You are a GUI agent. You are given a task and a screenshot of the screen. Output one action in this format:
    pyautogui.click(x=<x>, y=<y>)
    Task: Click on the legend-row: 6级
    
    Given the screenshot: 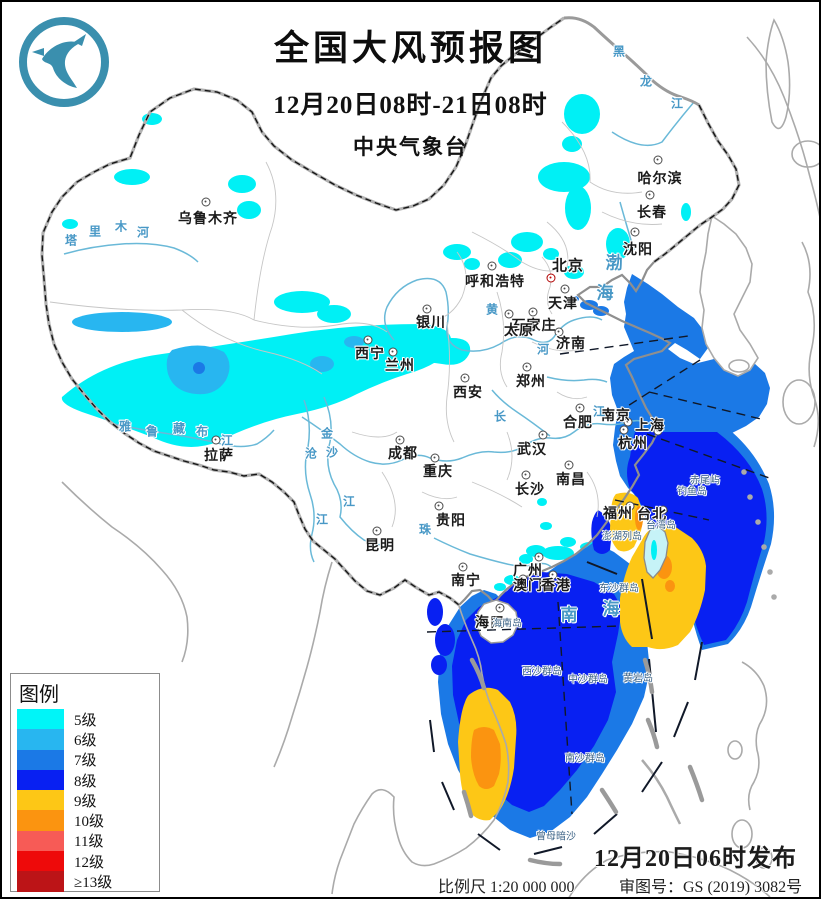 What is the action you would take?
    pyautogui.click(x=85, y=739)
    